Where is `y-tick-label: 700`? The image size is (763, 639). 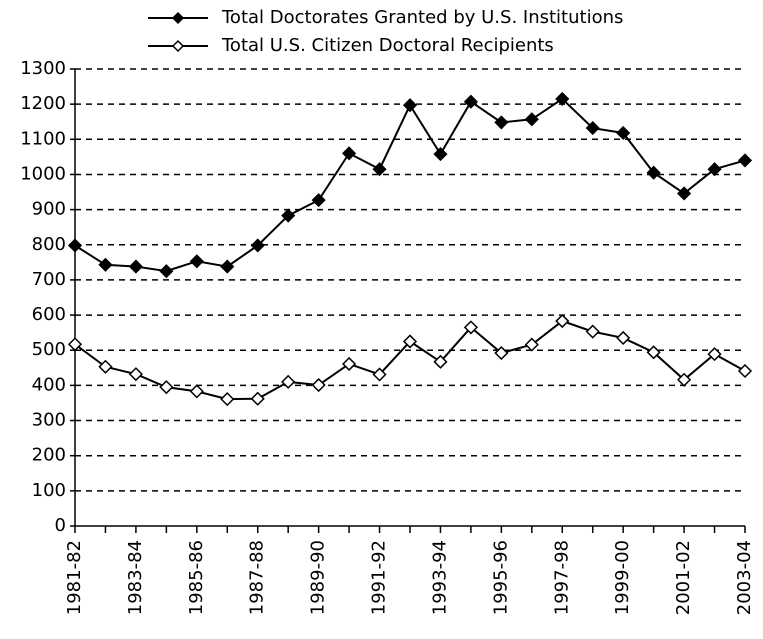
y-tick-label: 700 is located at coordinates (49, 279).